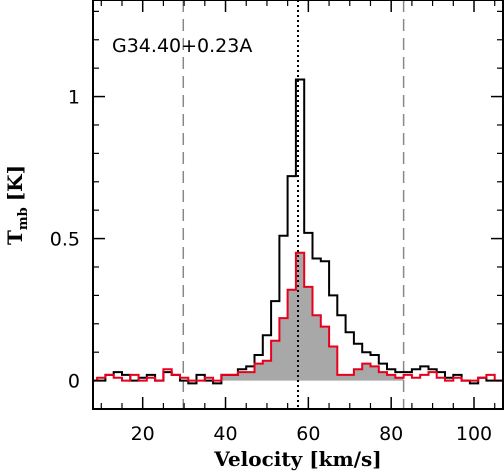  Describe the element at coordinates (74, 382) in the screenshot. I see `y-tick-label: 0` at that location.